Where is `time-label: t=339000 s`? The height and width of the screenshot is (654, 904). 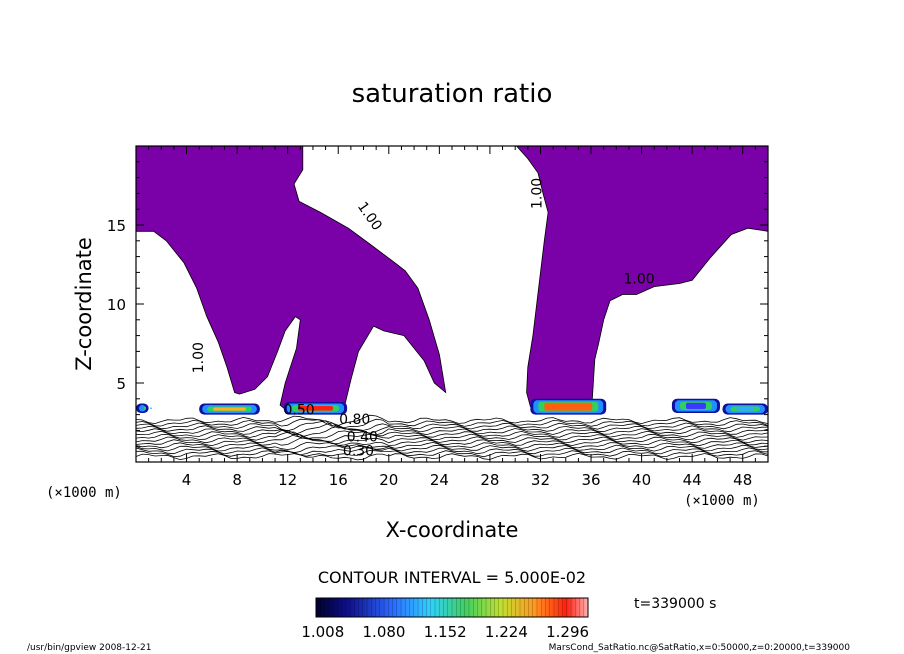 time-label: t=339000 s is located at coordinates (675, 604).